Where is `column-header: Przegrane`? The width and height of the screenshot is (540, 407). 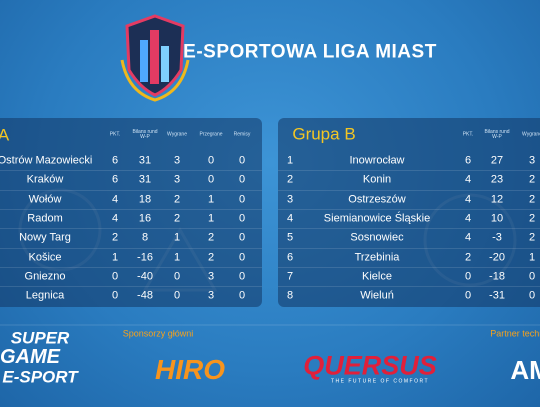 column-header: Przegrane is located at coordinates (211, 134).